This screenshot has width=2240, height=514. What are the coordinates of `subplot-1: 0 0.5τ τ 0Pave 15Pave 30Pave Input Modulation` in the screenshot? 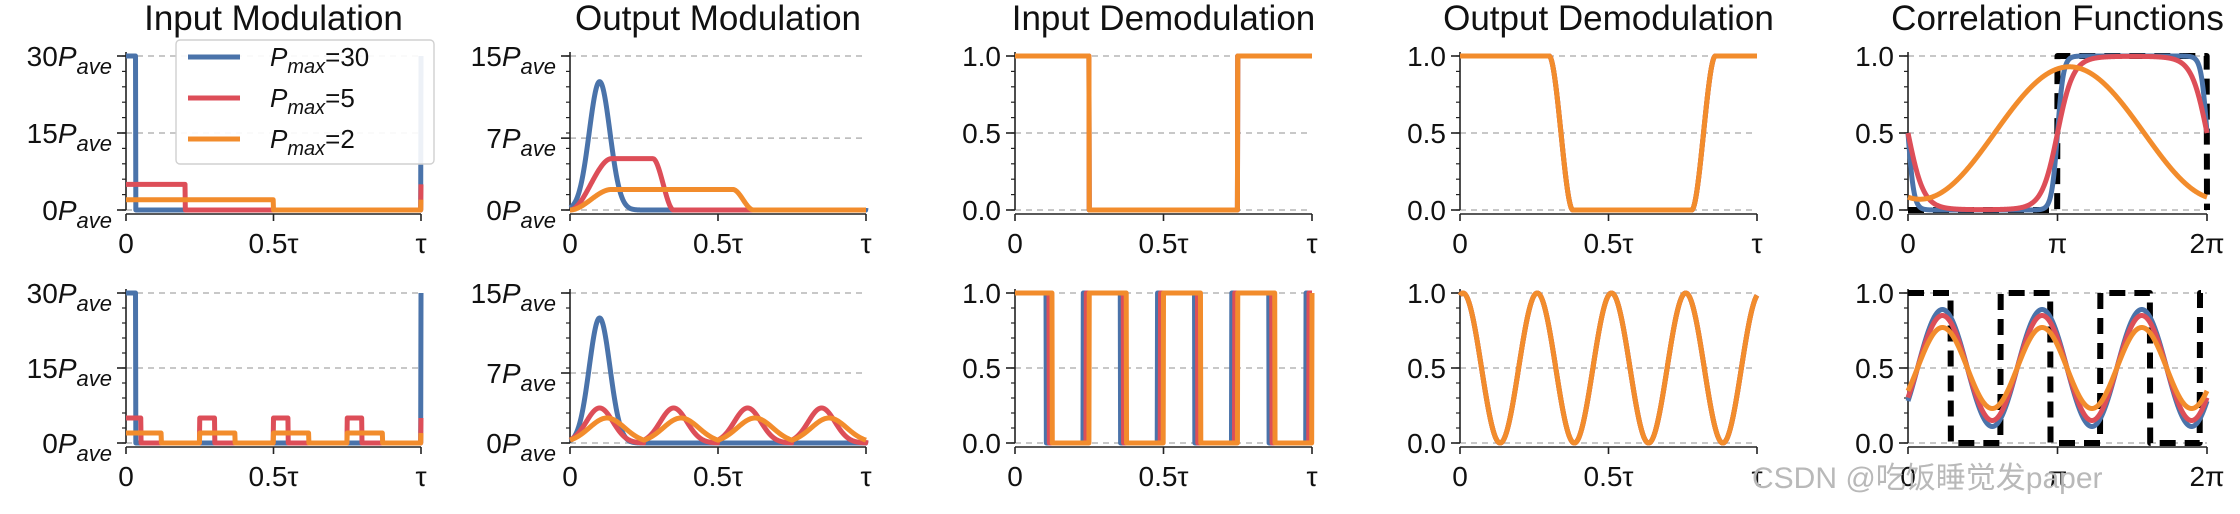 It's located at (227, 129).